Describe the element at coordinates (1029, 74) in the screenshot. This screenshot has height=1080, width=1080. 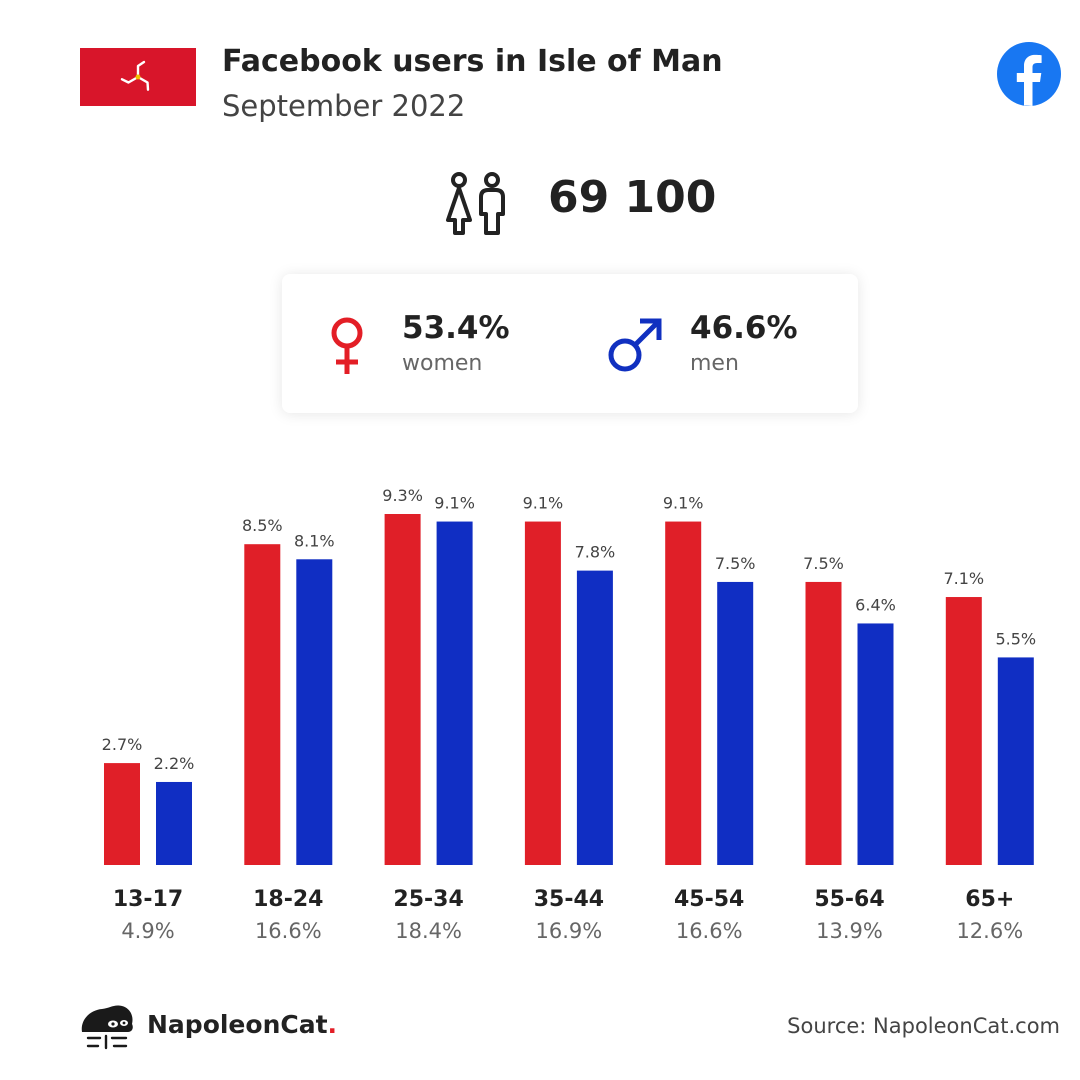
I see `facebook-logo-icon` at that location.